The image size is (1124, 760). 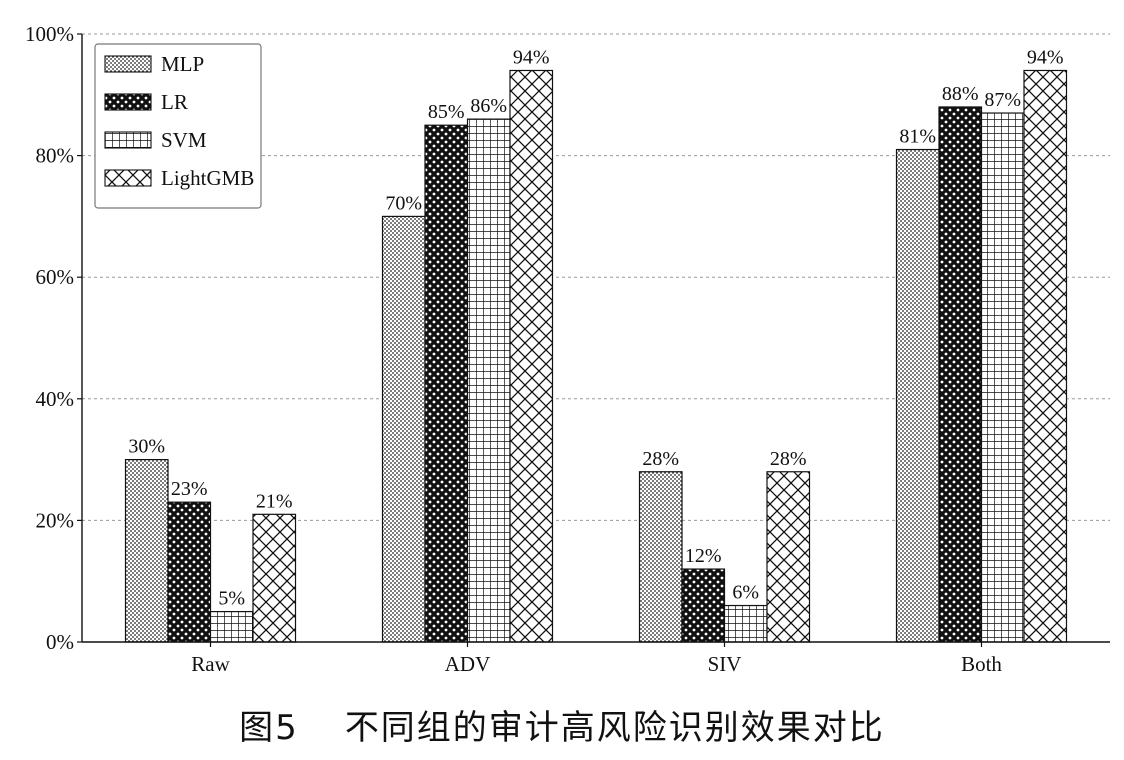 What do you see at coordinates (468, 664) in the screenshot?
I see `x-tick-label: ADV` at bounding box center [468, 664].